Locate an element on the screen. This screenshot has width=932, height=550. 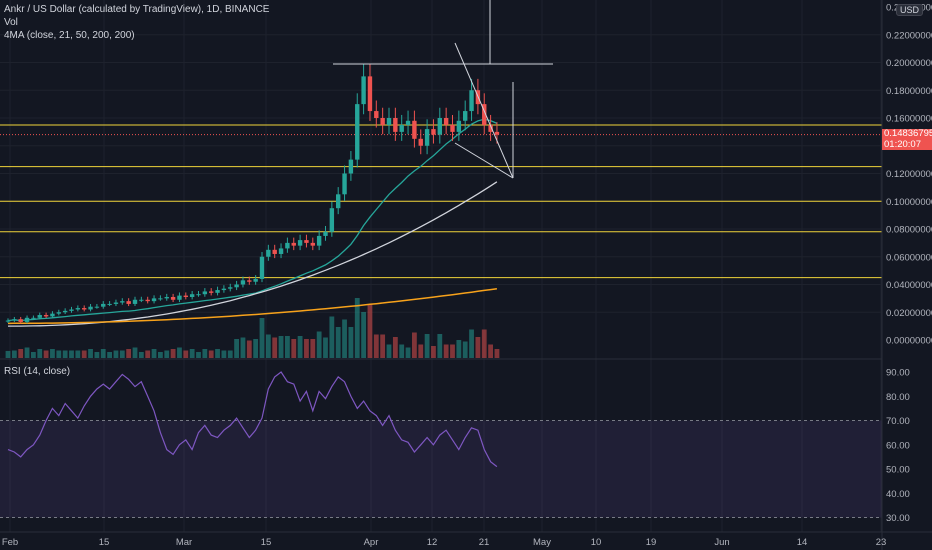
pennant-upper-line is located at coordinates (484, 110).